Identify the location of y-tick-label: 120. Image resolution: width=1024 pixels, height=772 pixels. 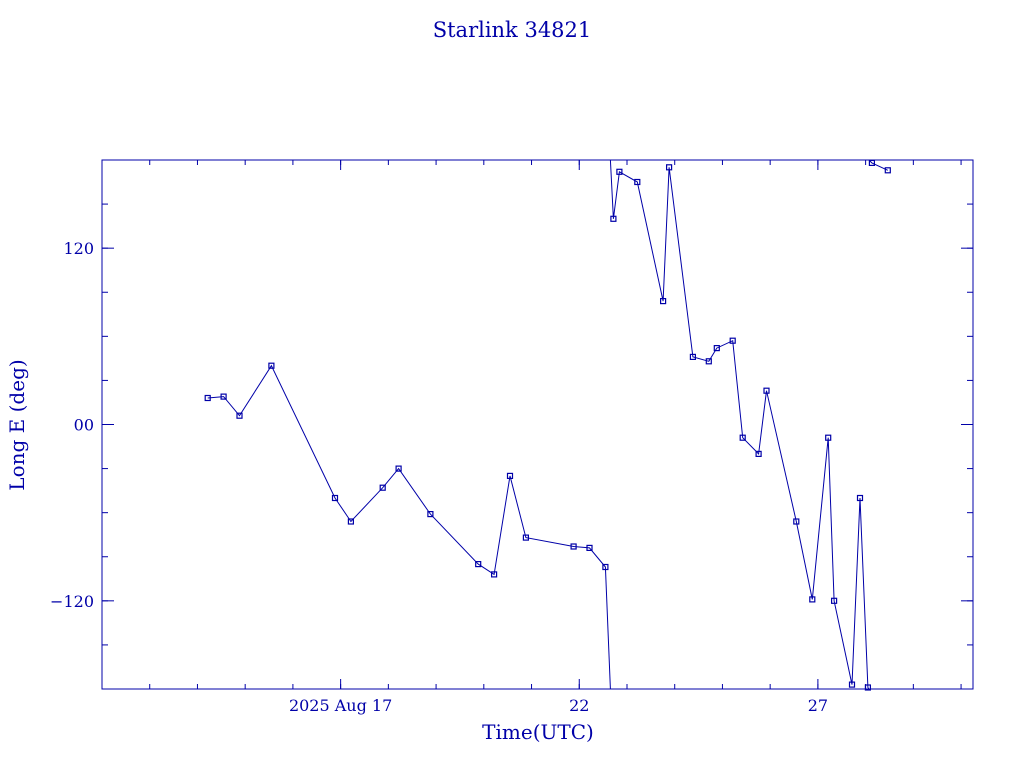
(78, 248).